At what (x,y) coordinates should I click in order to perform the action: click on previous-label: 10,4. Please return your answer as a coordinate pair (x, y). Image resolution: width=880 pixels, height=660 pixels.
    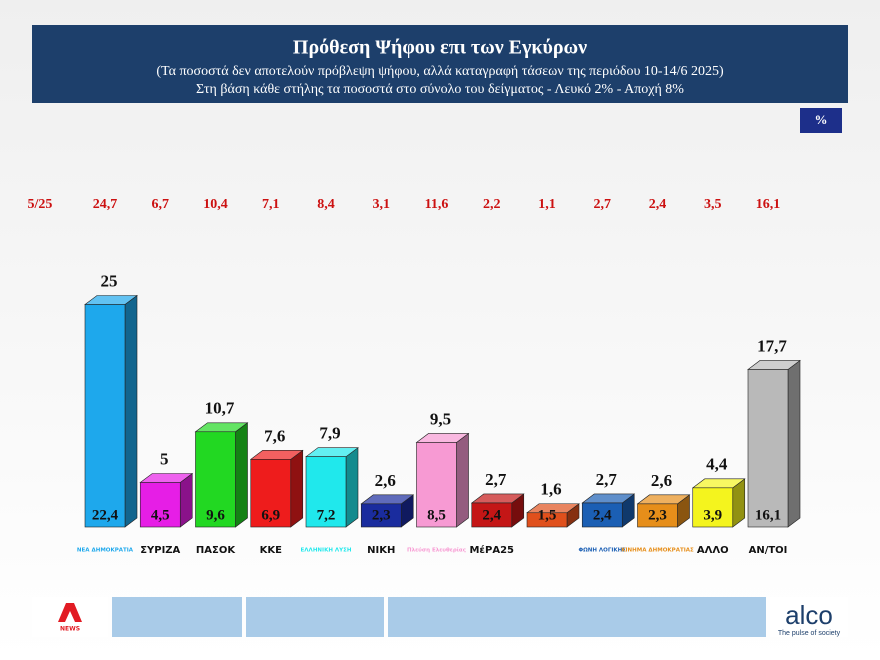
    Looking at the image, I should click on (215, 204).